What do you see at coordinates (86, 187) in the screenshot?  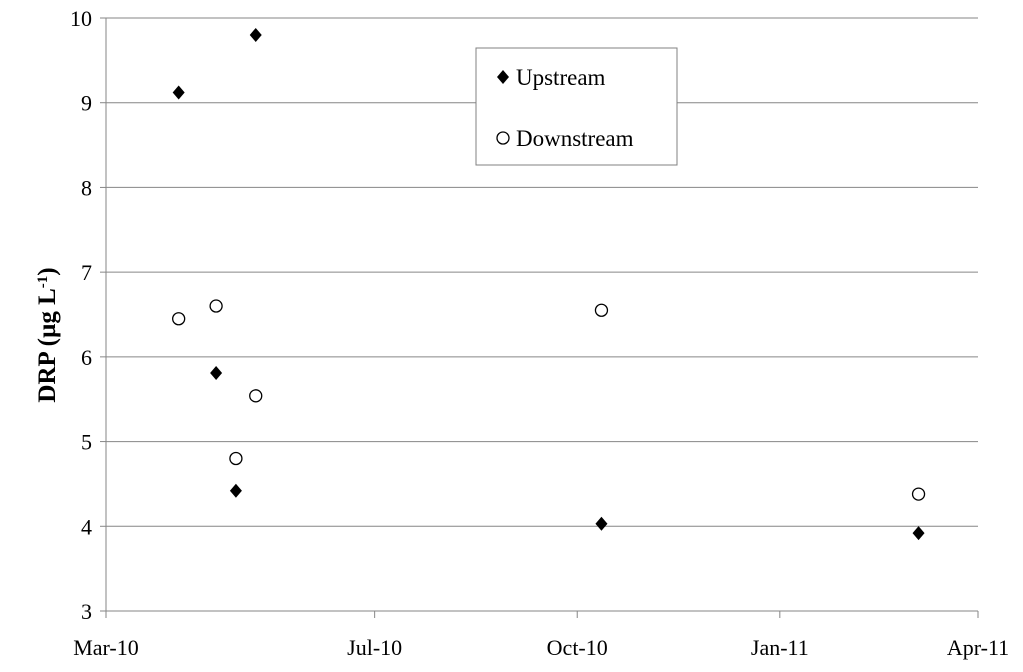 I see `y-tick-label-8: 8` at bounding box center [86, 187].